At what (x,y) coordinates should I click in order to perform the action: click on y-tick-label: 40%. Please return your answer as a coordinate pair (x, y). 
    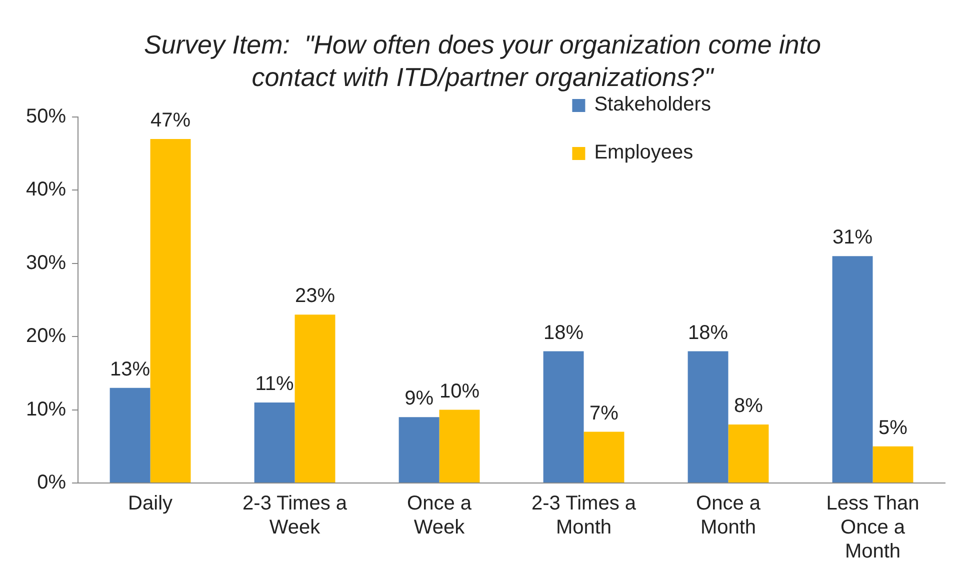
    Looking at the image, I should click on (46, 189).